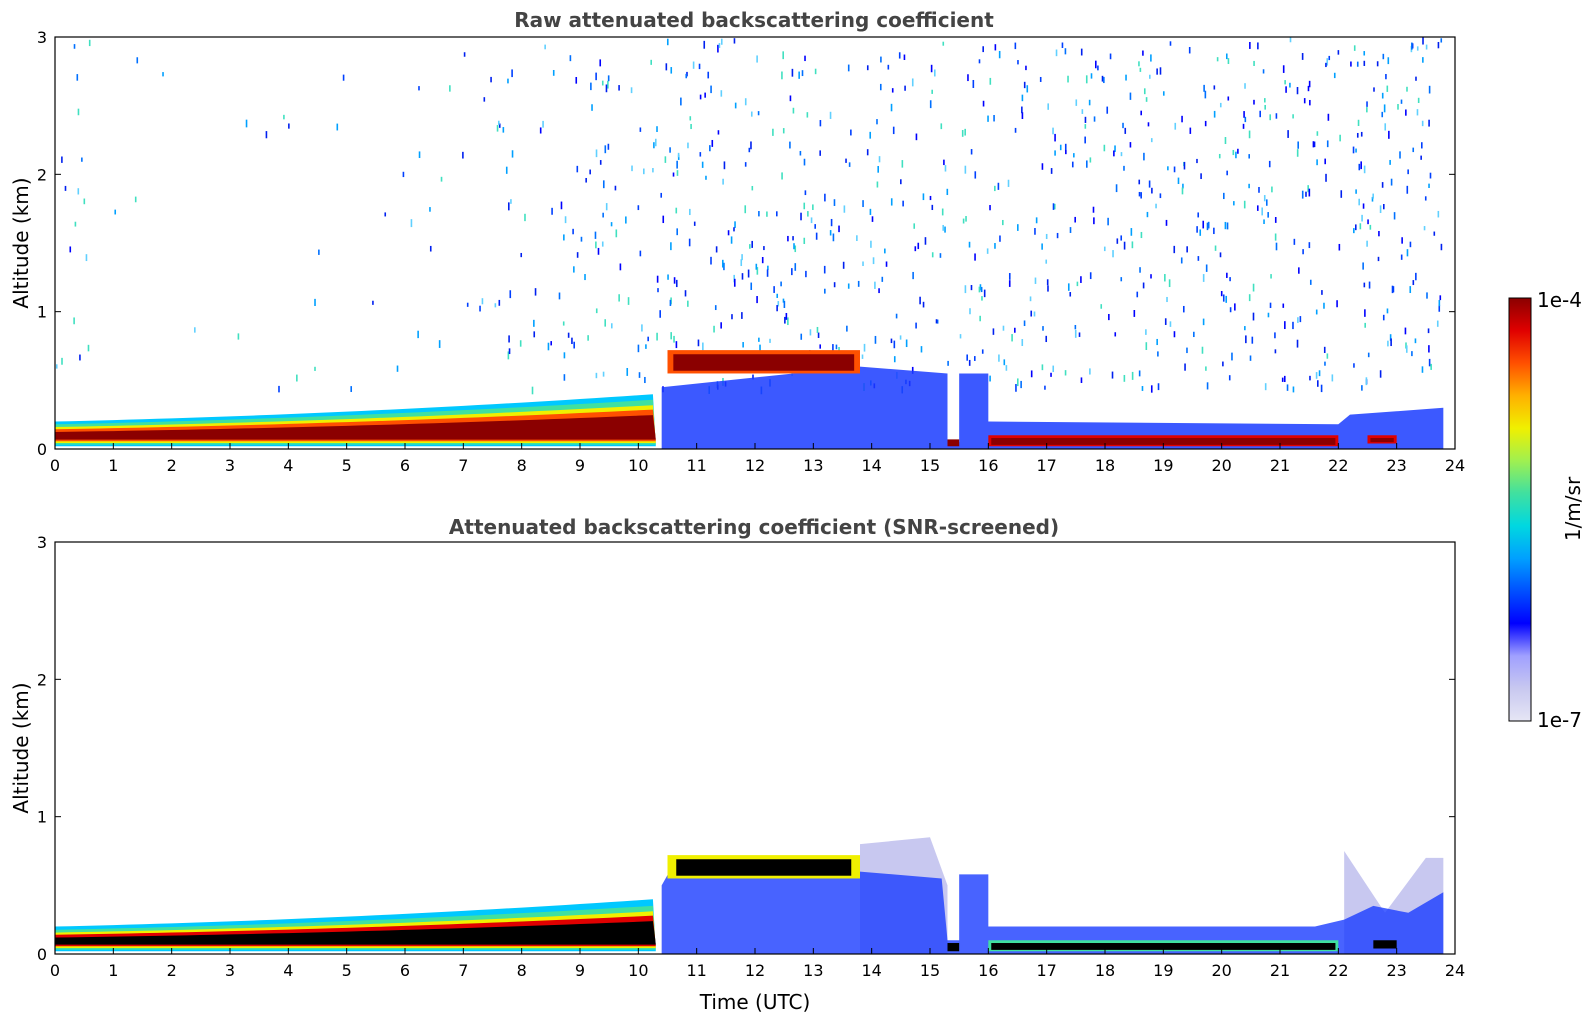  What do you see at coordinates (1105, 970) in the screenshot?
I see `x-tick-label: 18` at bounding box center [1105, 970].